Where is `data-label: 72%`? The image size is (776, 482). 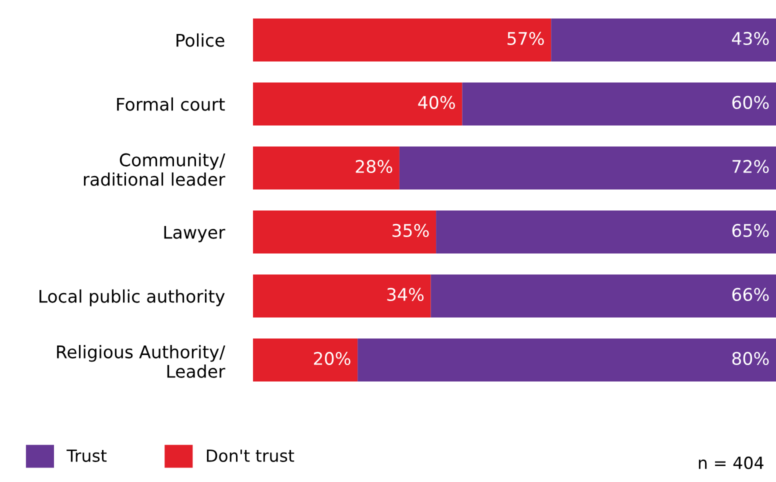 data-label: 72% is located at coordinates (750, 167).